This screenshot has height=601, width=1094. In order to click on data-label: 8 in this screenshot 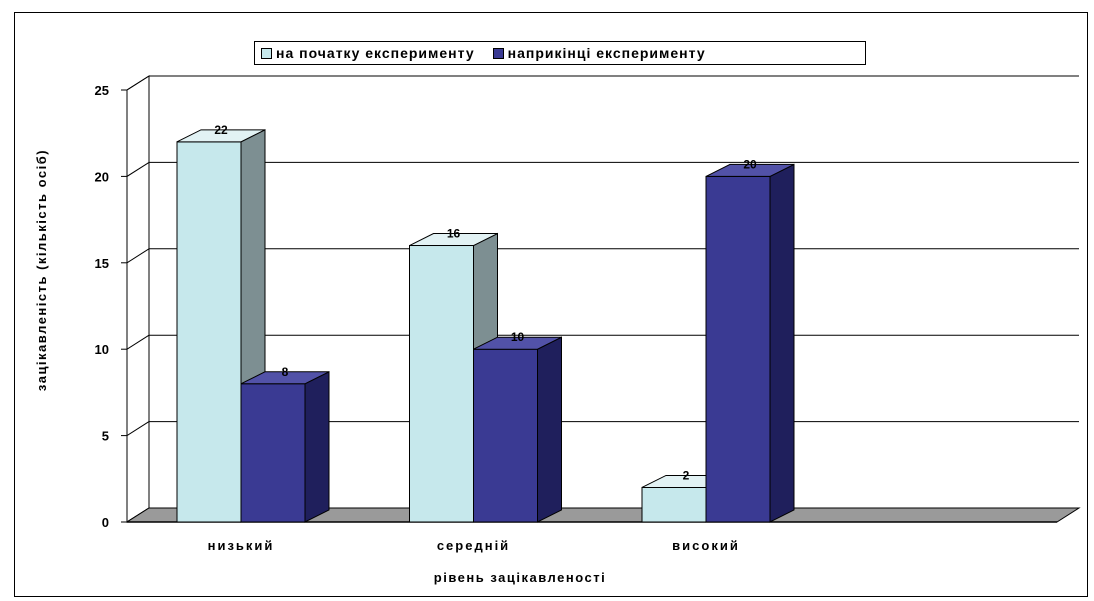, I will do `click(285, 372)`.